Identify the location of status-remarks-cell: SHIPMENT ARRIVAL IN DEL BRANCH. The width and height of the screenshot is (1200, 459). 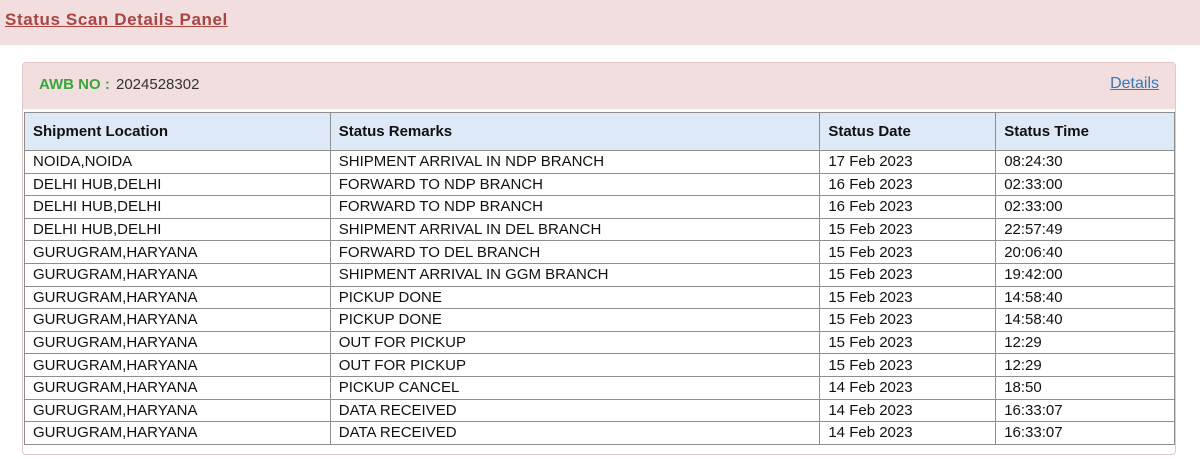
(575, 229).